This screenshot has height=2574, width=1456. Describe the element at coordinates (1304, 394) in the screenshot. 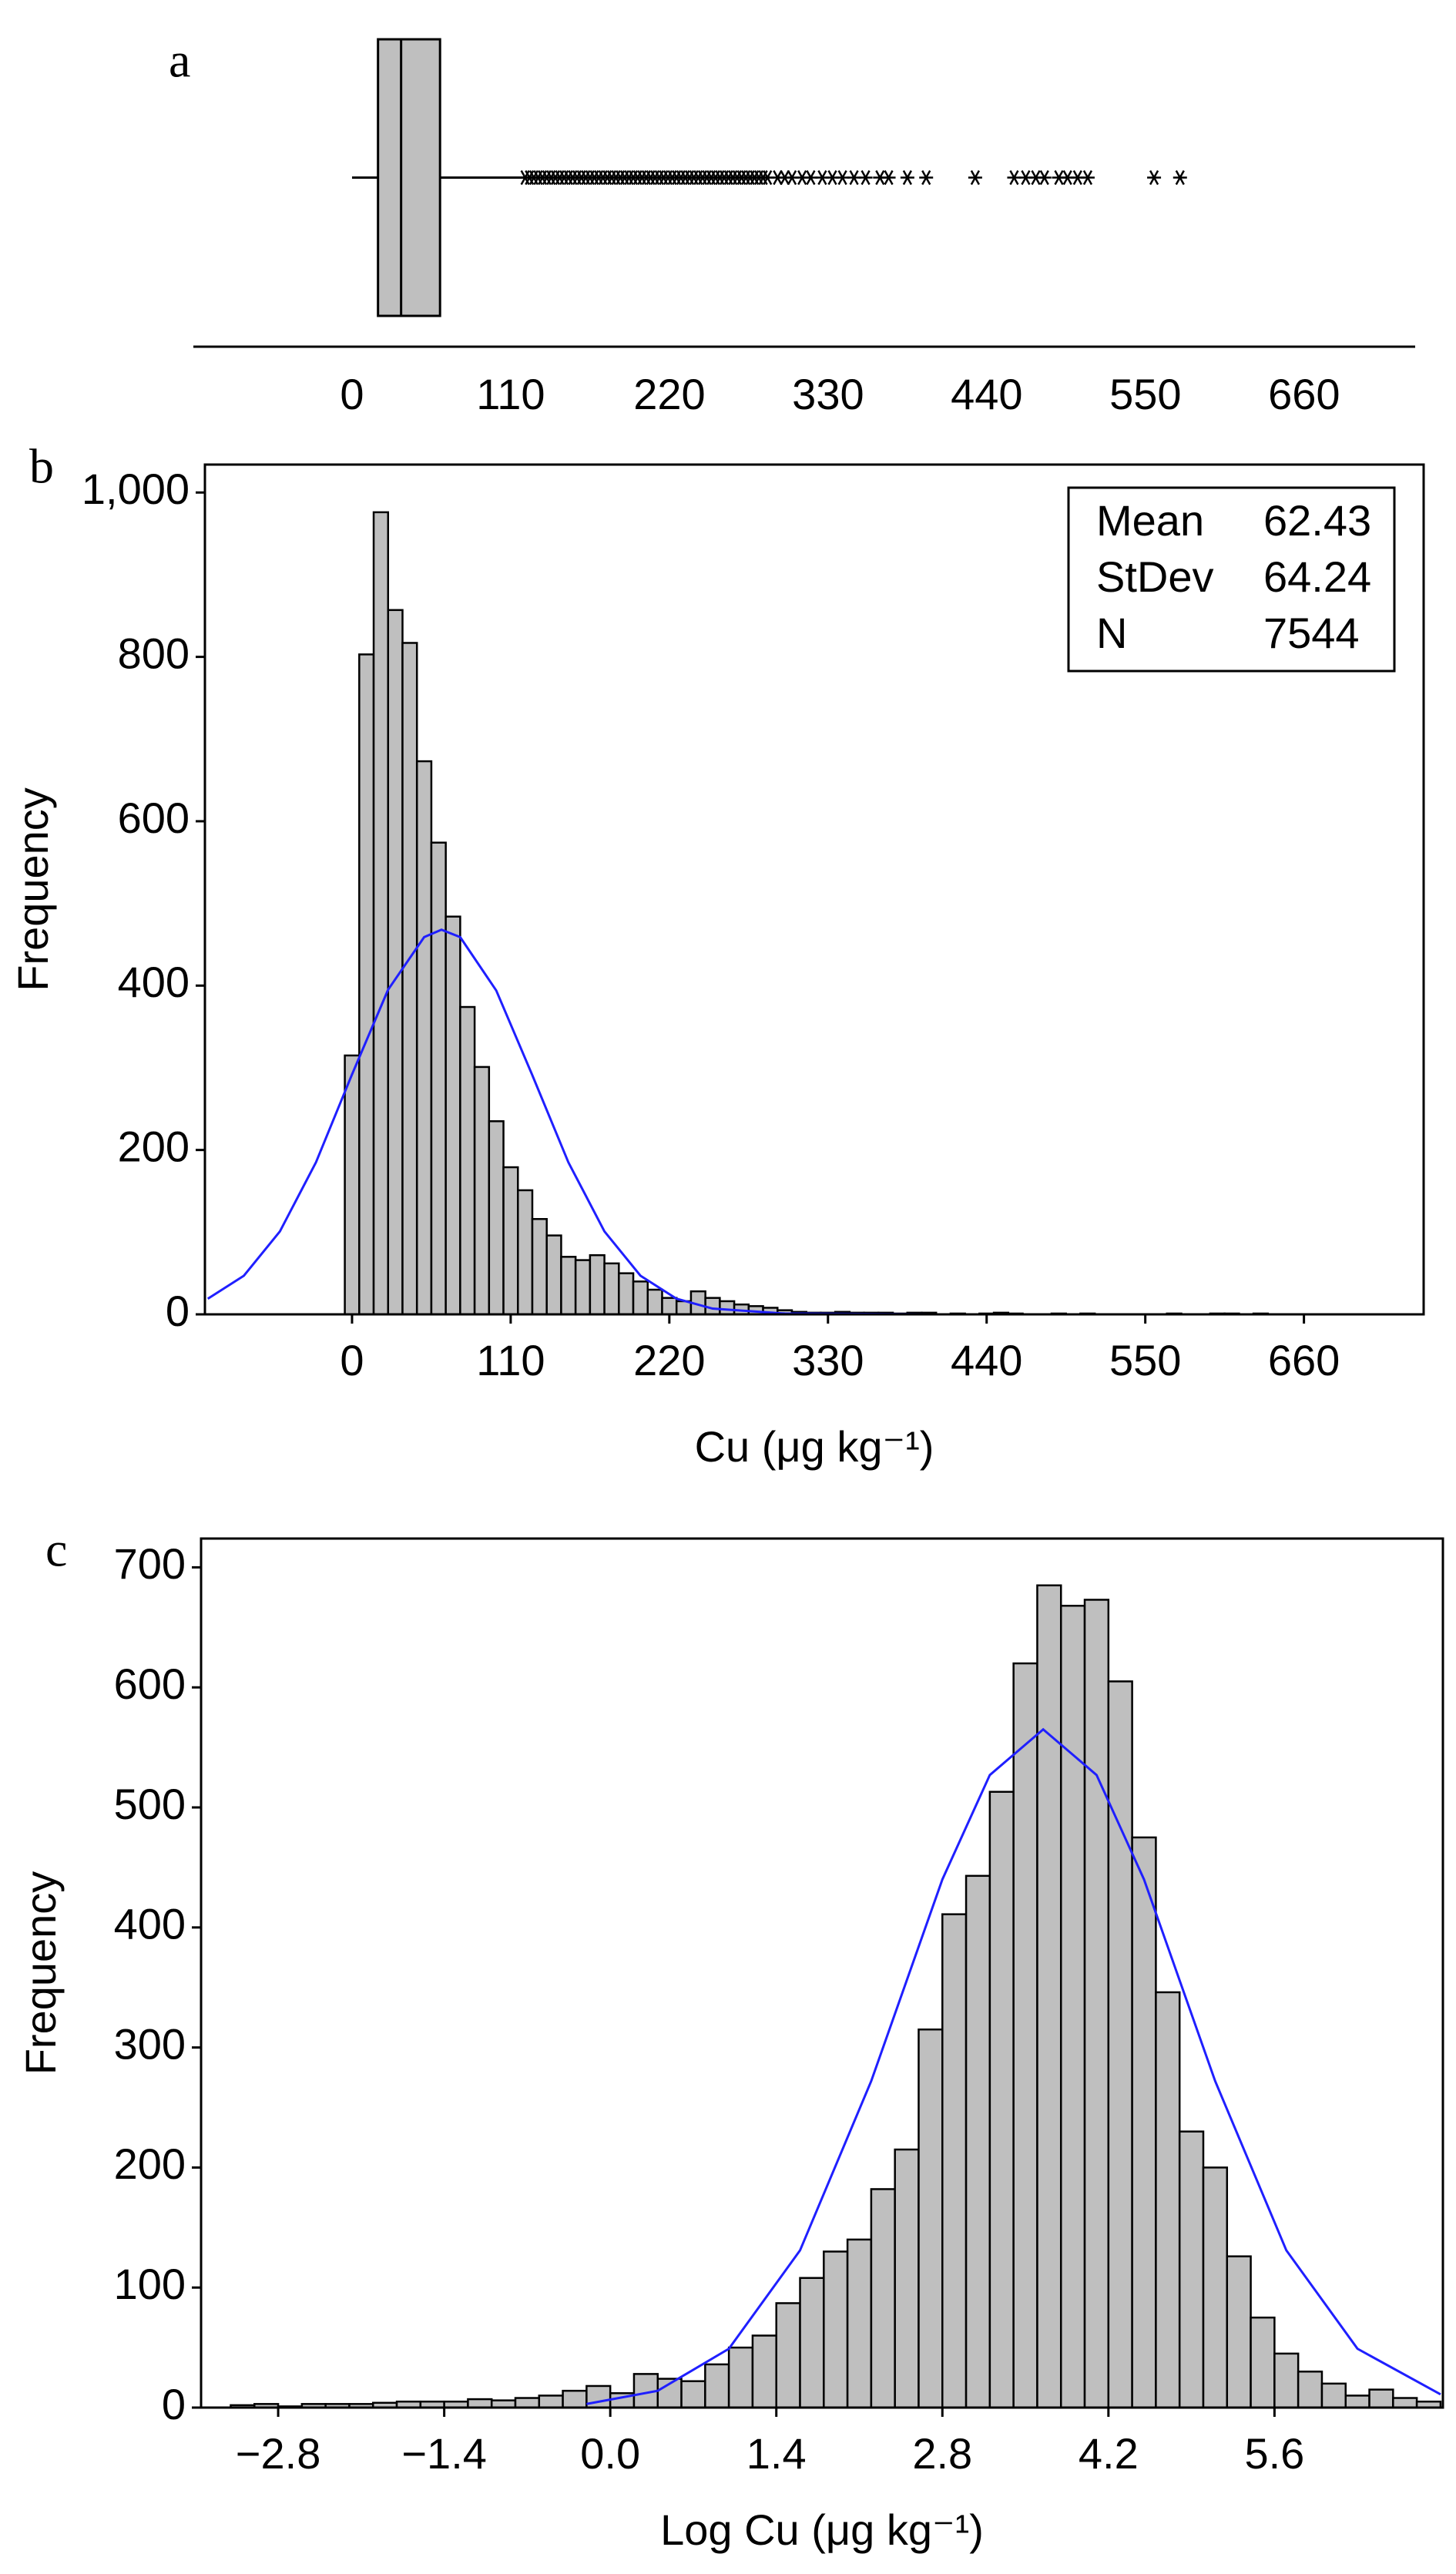

I see `x-tick-label: 660` at that location.